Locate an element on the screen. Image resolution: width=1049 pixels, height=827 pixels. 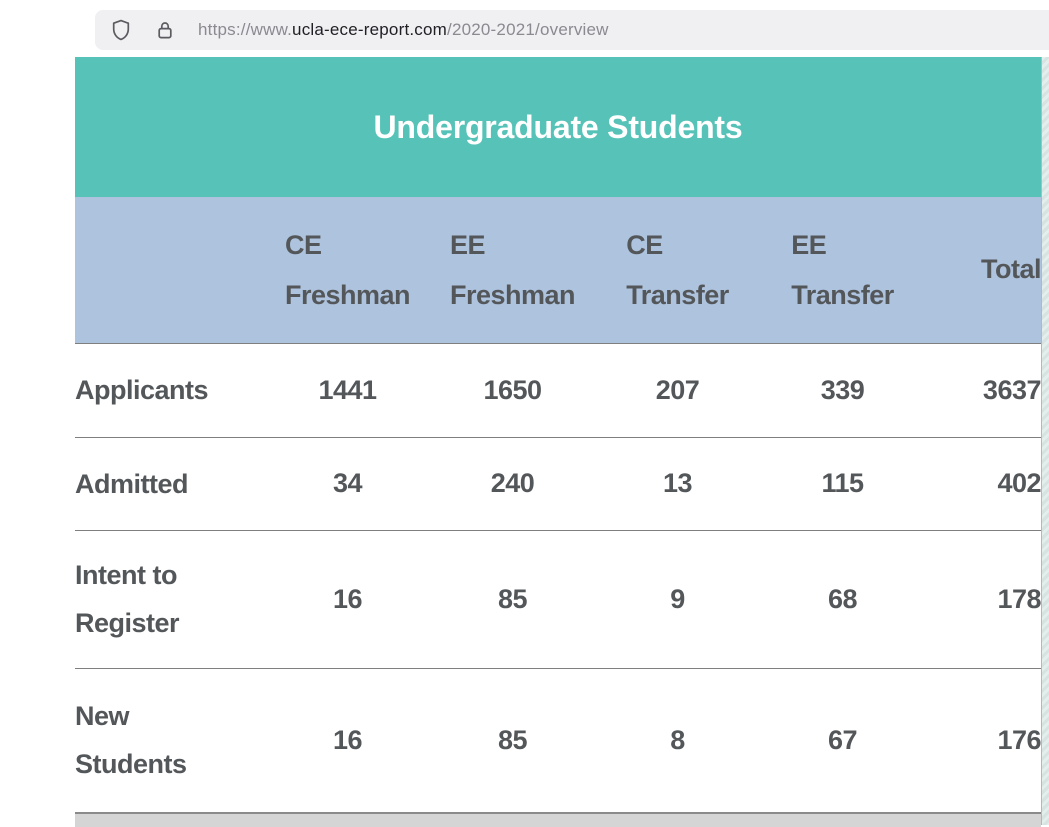
header-ce-transfer: CE Transfer is located at coordinates (677, 269).